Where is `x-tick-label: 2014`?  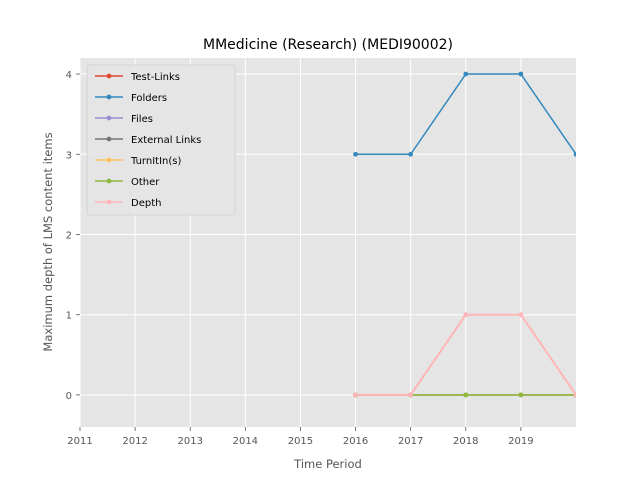
x-tick-label: 2014 is located at coordinates (245, 441).